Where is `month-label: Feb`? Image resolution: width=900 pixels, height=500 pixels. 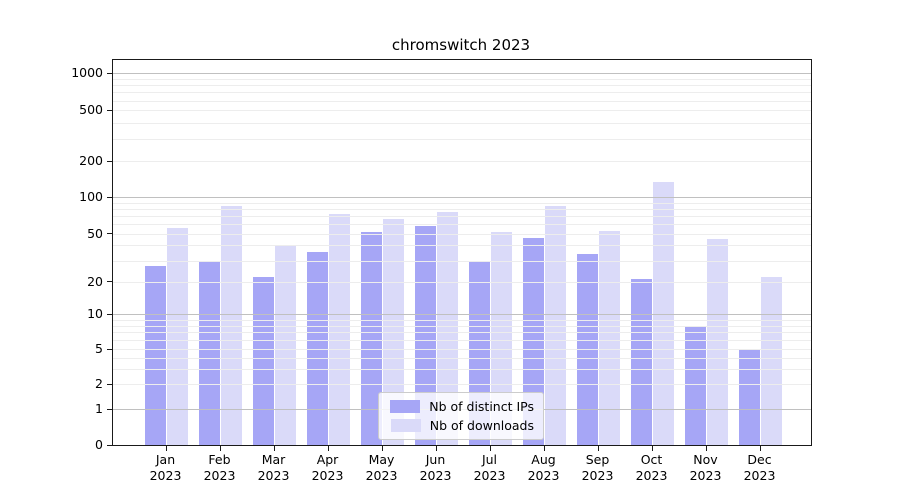
month-label: Feb is located at coordinates (219, 459).